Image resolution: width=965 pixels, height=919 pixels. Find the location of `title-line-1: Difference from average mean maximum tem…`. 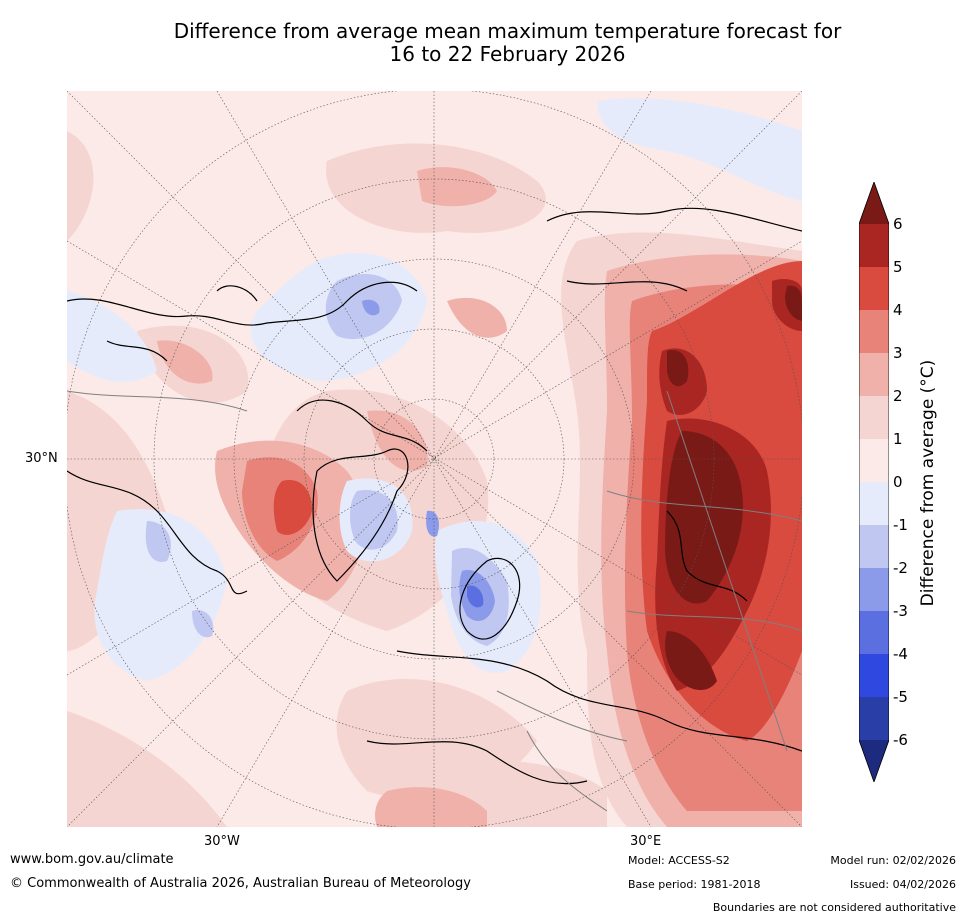

title-line-1: Difference from average mean maximum tem… is located at coordinates (507, 31).